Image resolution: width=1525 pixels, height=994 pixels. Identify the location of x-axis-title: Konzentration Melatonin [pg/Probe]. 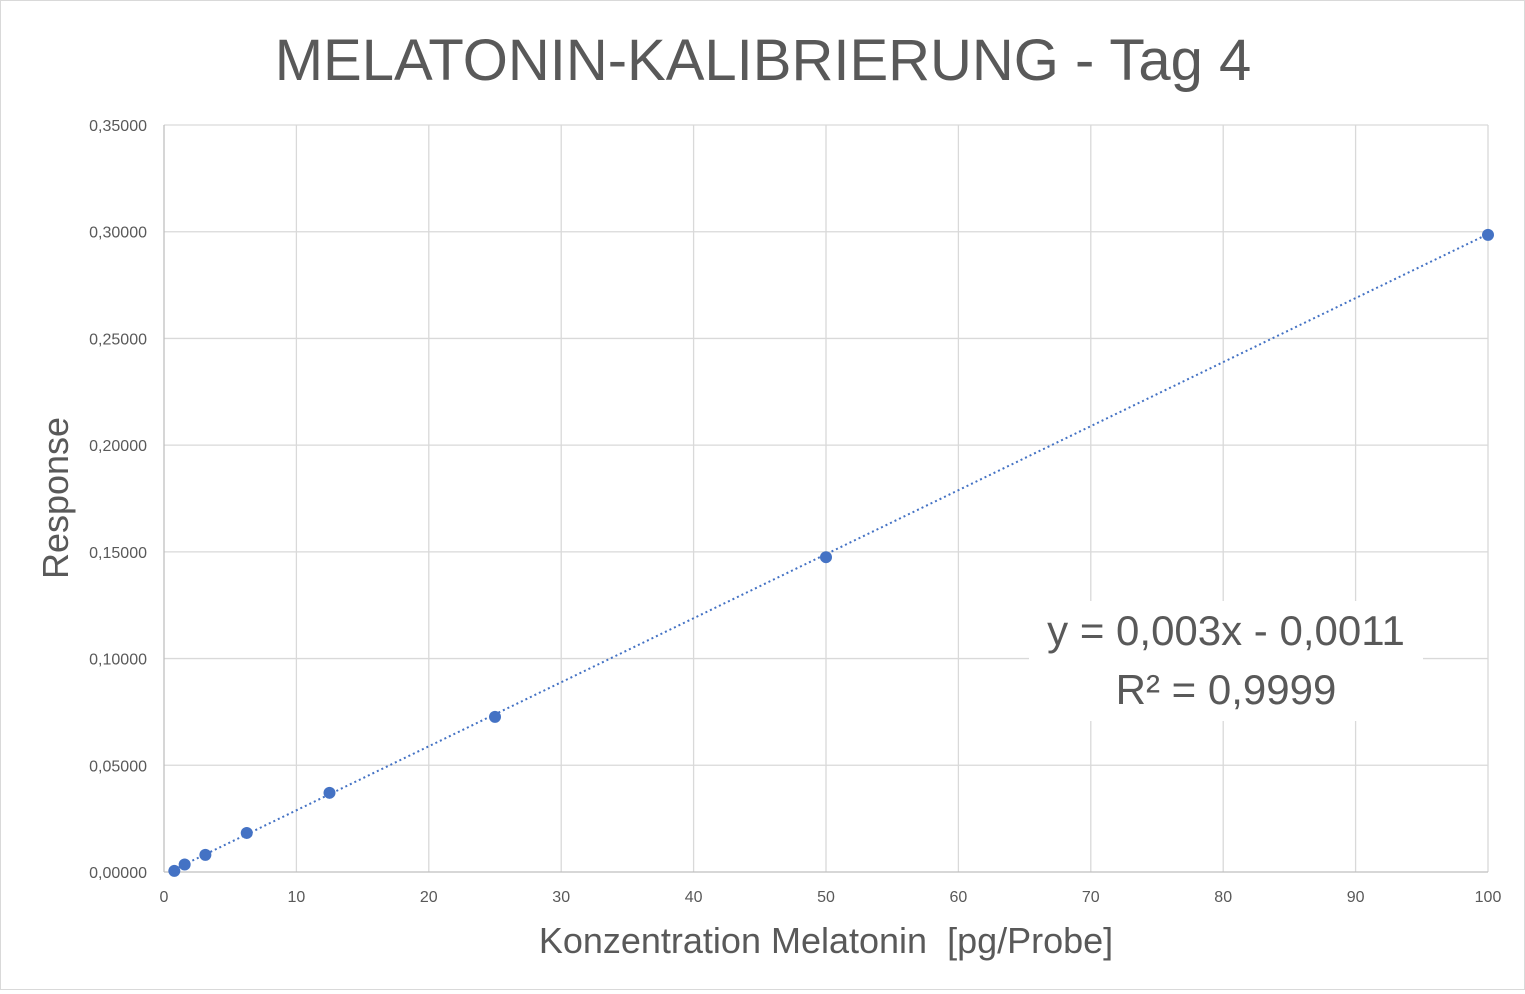
(826, 940).